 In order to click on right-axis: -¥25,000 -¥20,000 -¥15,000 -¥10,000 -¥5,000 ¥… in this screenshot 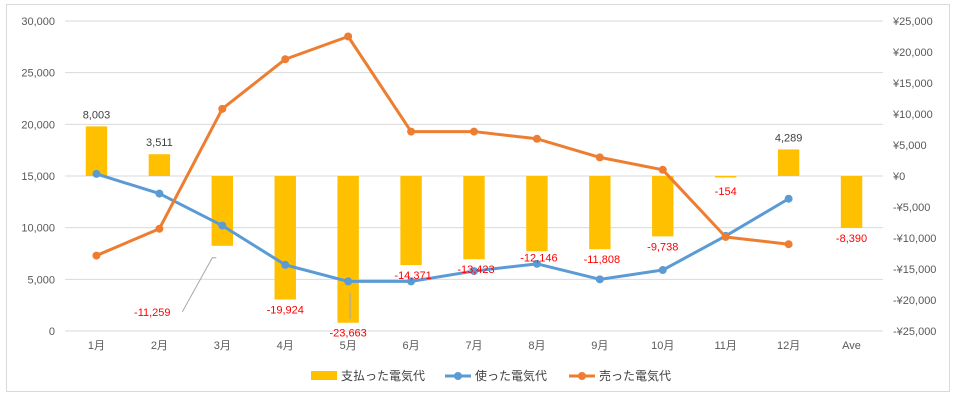, I will do `click(914, 177)`.